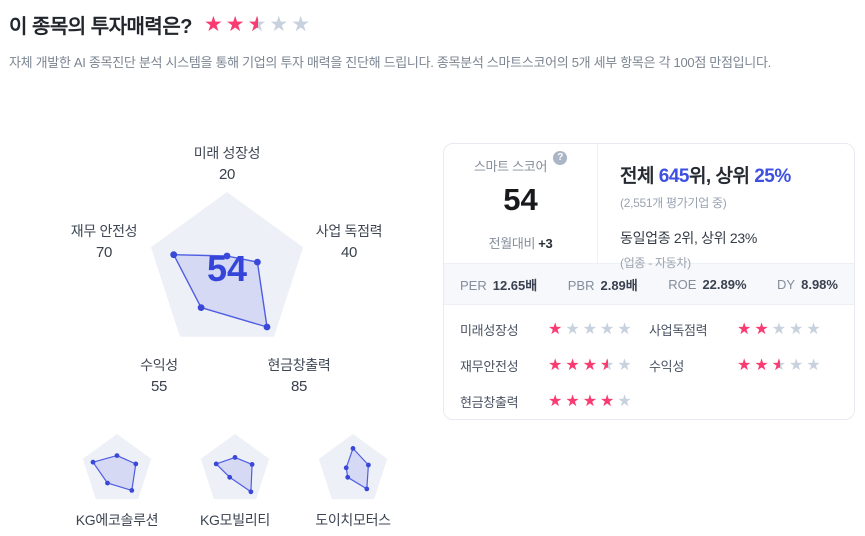 Image resolution: width=865 pixels, height=536 pixels. What do you see at coordinates (545, 243) in the screenshot?
I see `mom-delta: +3` at bounding box center [545, 243].